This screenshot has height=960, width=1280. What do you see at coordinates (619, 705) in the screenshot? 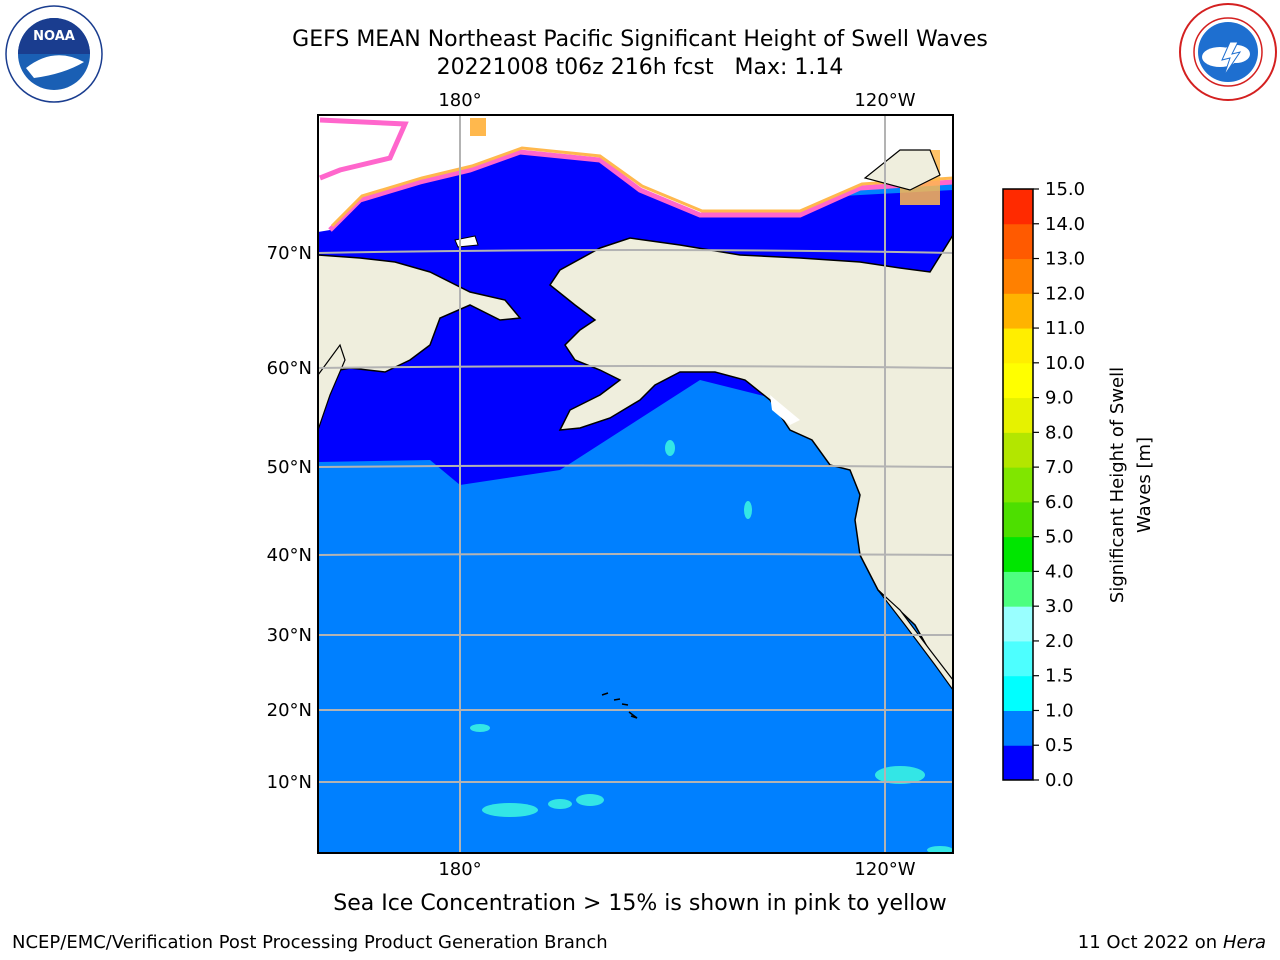
I see `land-hawaii` at bounding box center [619, 705].